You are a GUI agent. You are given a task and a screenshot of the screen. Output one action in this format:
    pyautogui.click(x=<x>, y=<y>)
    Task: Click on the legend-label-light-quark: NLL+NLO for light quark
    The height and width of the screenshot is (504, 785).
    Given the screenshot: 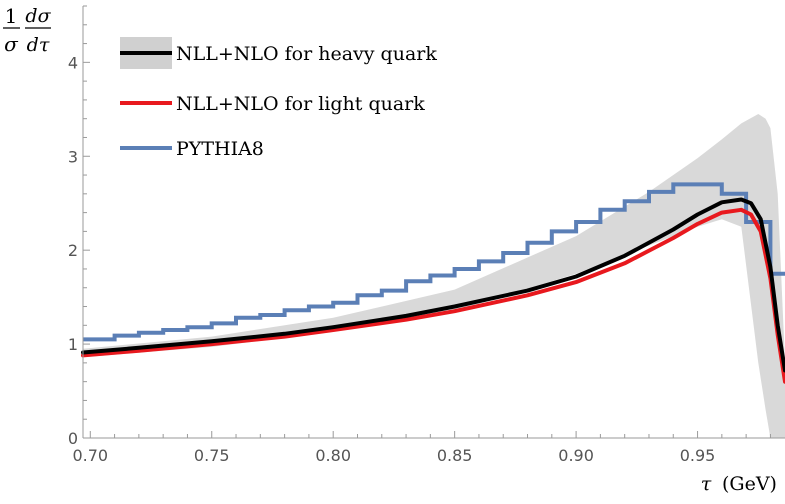 What is the action you would take?
    pyautogui.click(x=300, y=104)
    